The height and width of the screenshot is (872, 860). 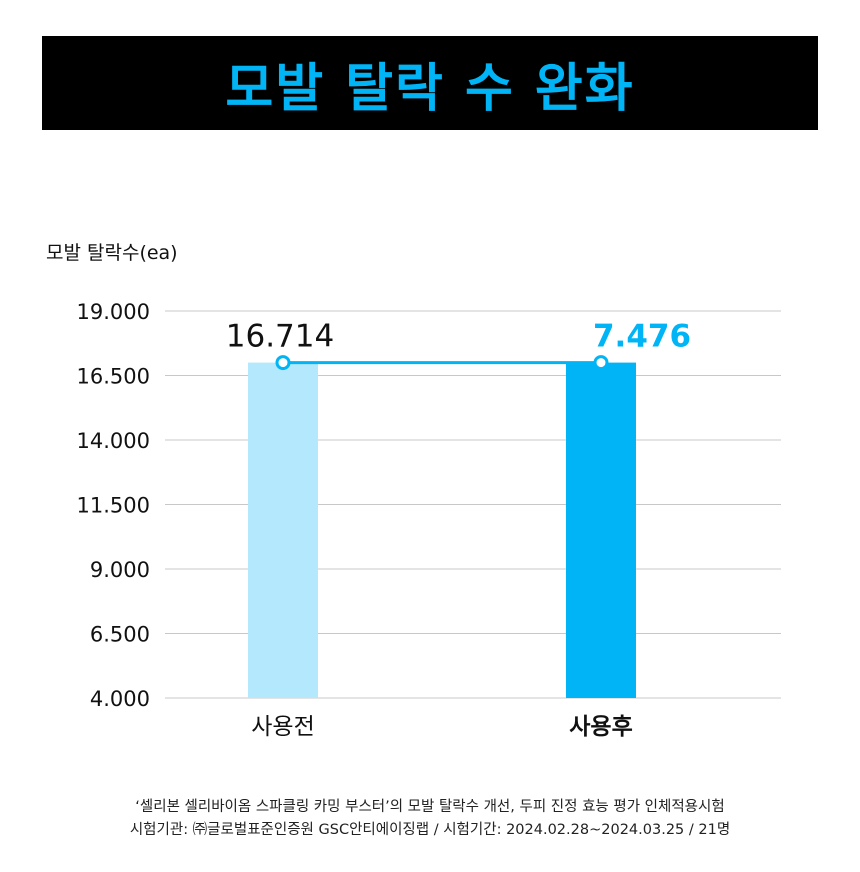 I want to click on chart-title: 모발 탈락 수 완화, so click(x=430, y=88).